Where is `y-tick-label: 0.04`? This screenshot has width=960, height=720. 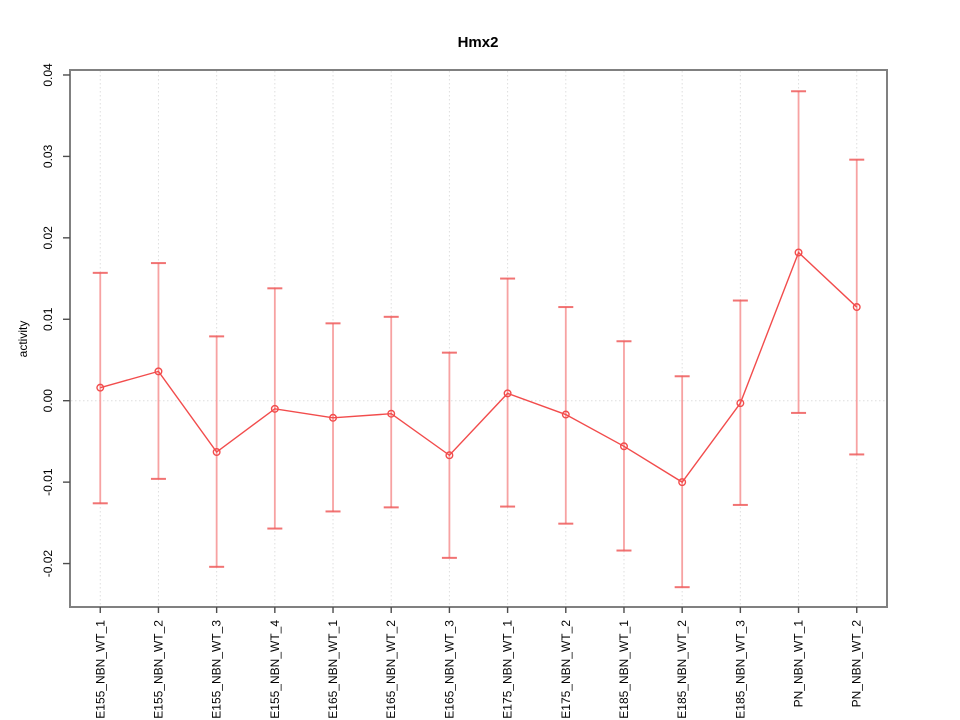
y-tick-label: 0.04 is located at coordinates (48, 75).